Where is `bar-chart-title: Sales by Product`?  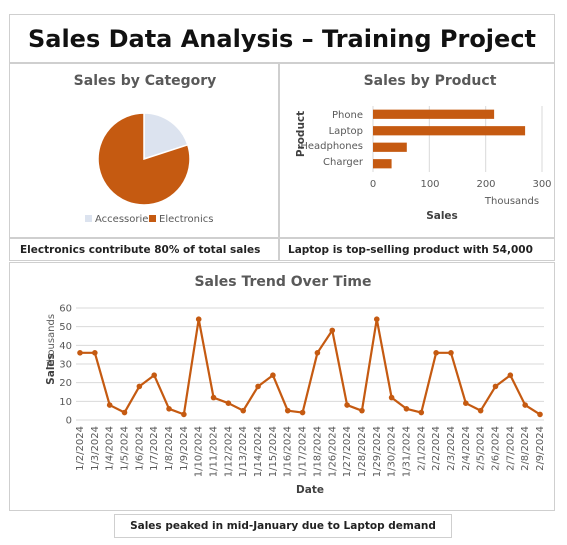 bar-chart-title: Sales by Product is located at coordinates (430, 81).